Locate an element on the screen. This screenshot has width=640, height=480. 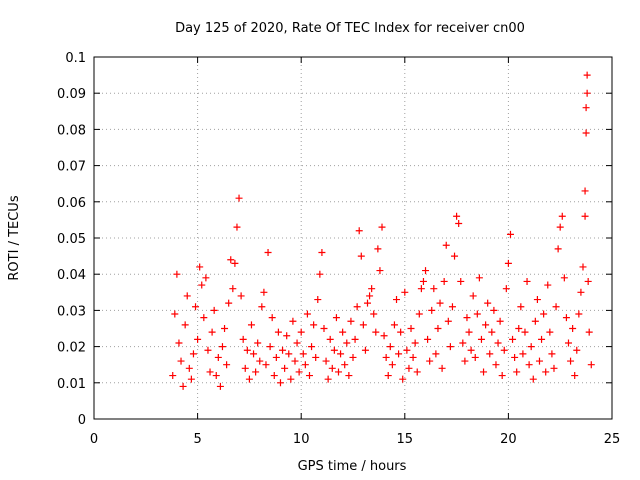
x-axis-label: GPS time / hours is located at coordinates (352, 466).